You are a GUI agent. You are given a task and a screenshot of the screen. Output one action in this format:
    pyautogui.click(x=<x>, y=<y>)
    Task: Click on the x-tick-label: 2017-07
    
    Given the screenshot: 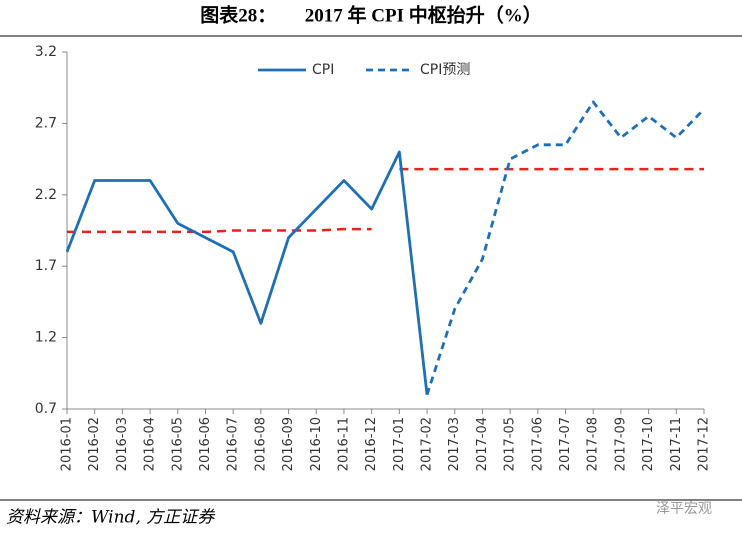 What is the action you would take?
    pyautogui.click(x=565, y=444)
    